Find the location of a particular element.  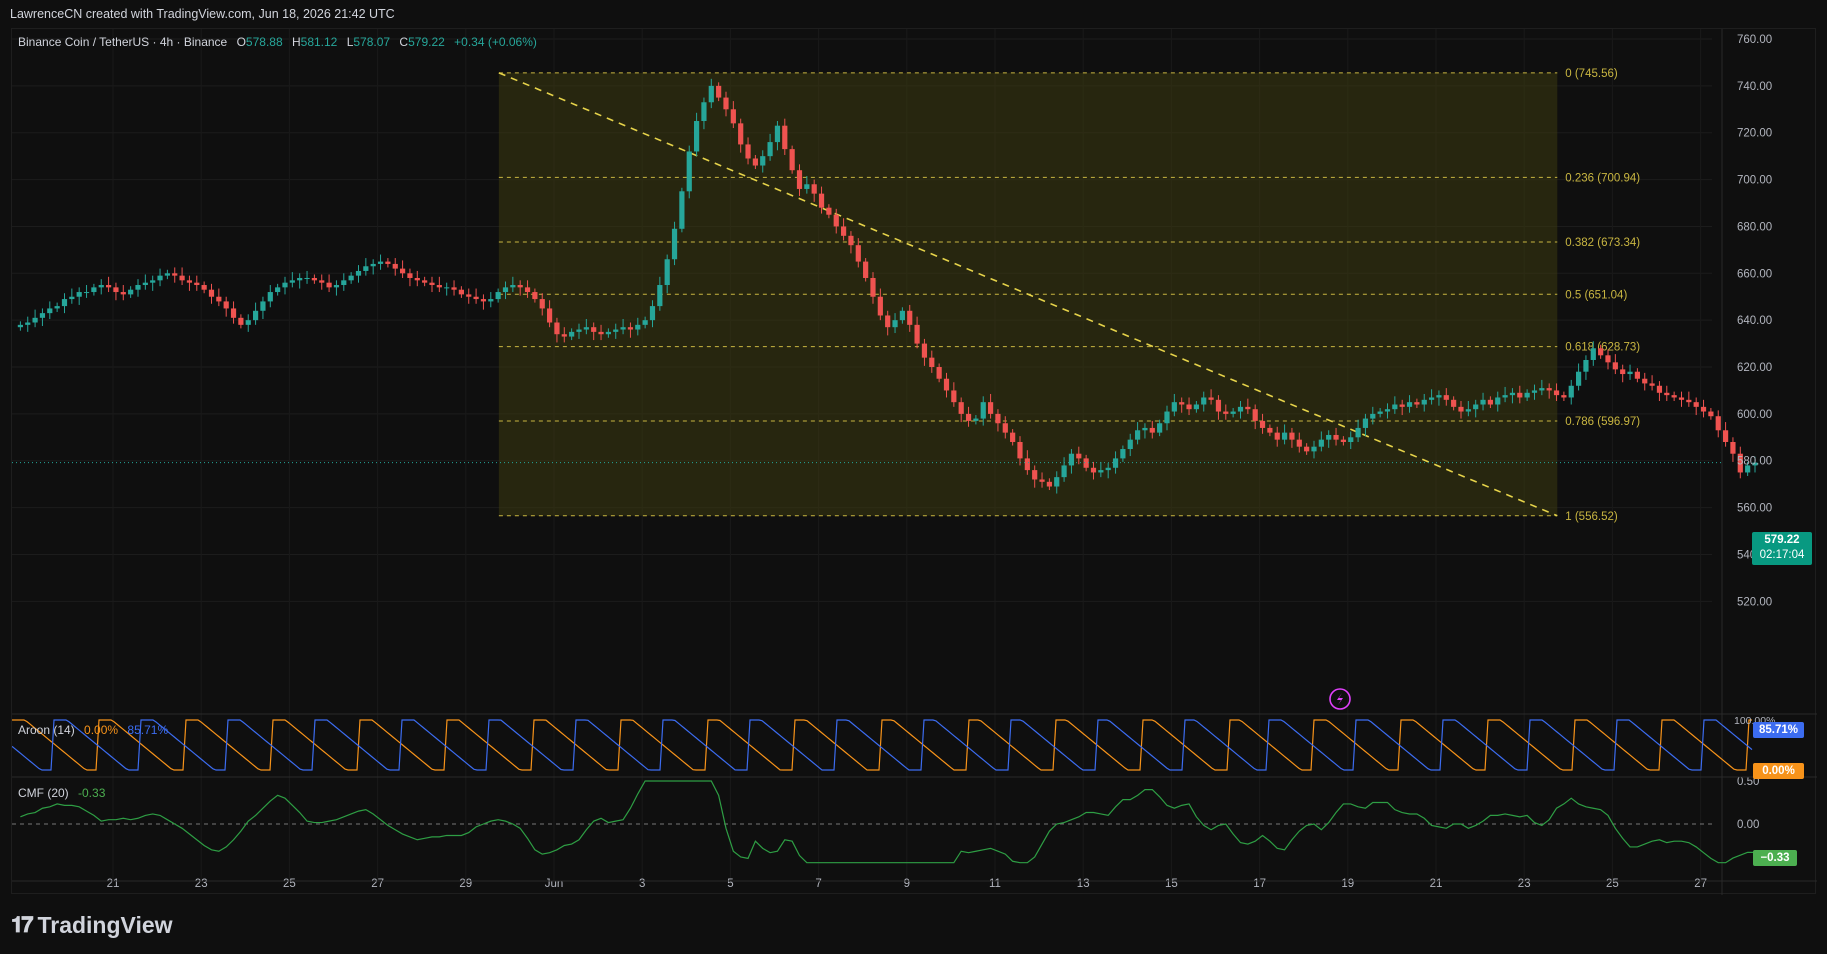

tradingview-logo-icon: 𝟏𝟕 is located at coordinates (22, 924).